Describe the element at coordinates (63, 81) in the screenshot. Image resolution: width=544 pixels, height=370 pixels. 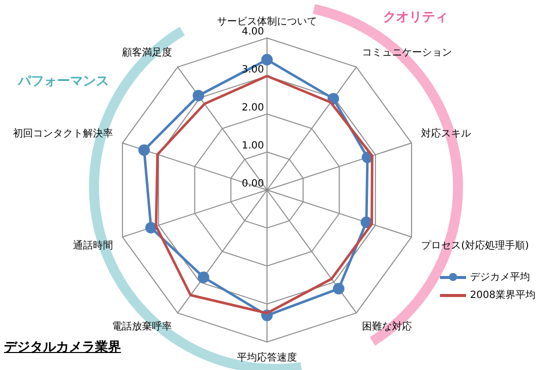
I see `text: パフォーマンス` at that location.